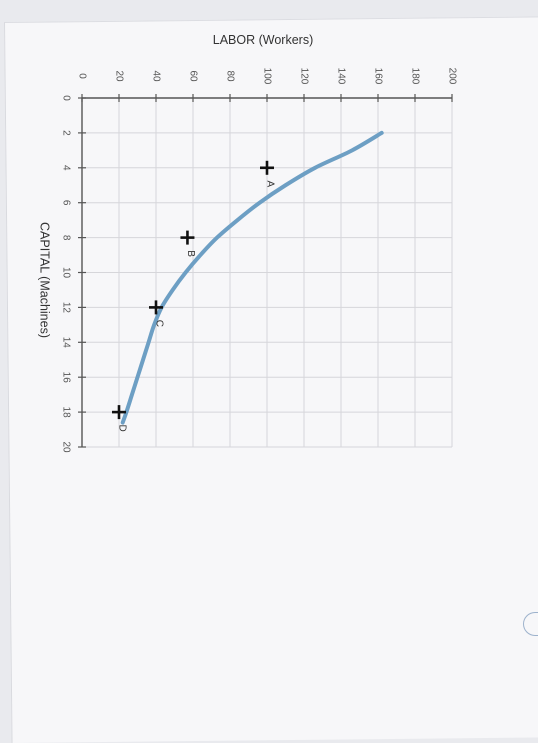 The width and height of the screenshot is (538, 743). I want to click on labor-tick-label: 120, so click(303, 76).